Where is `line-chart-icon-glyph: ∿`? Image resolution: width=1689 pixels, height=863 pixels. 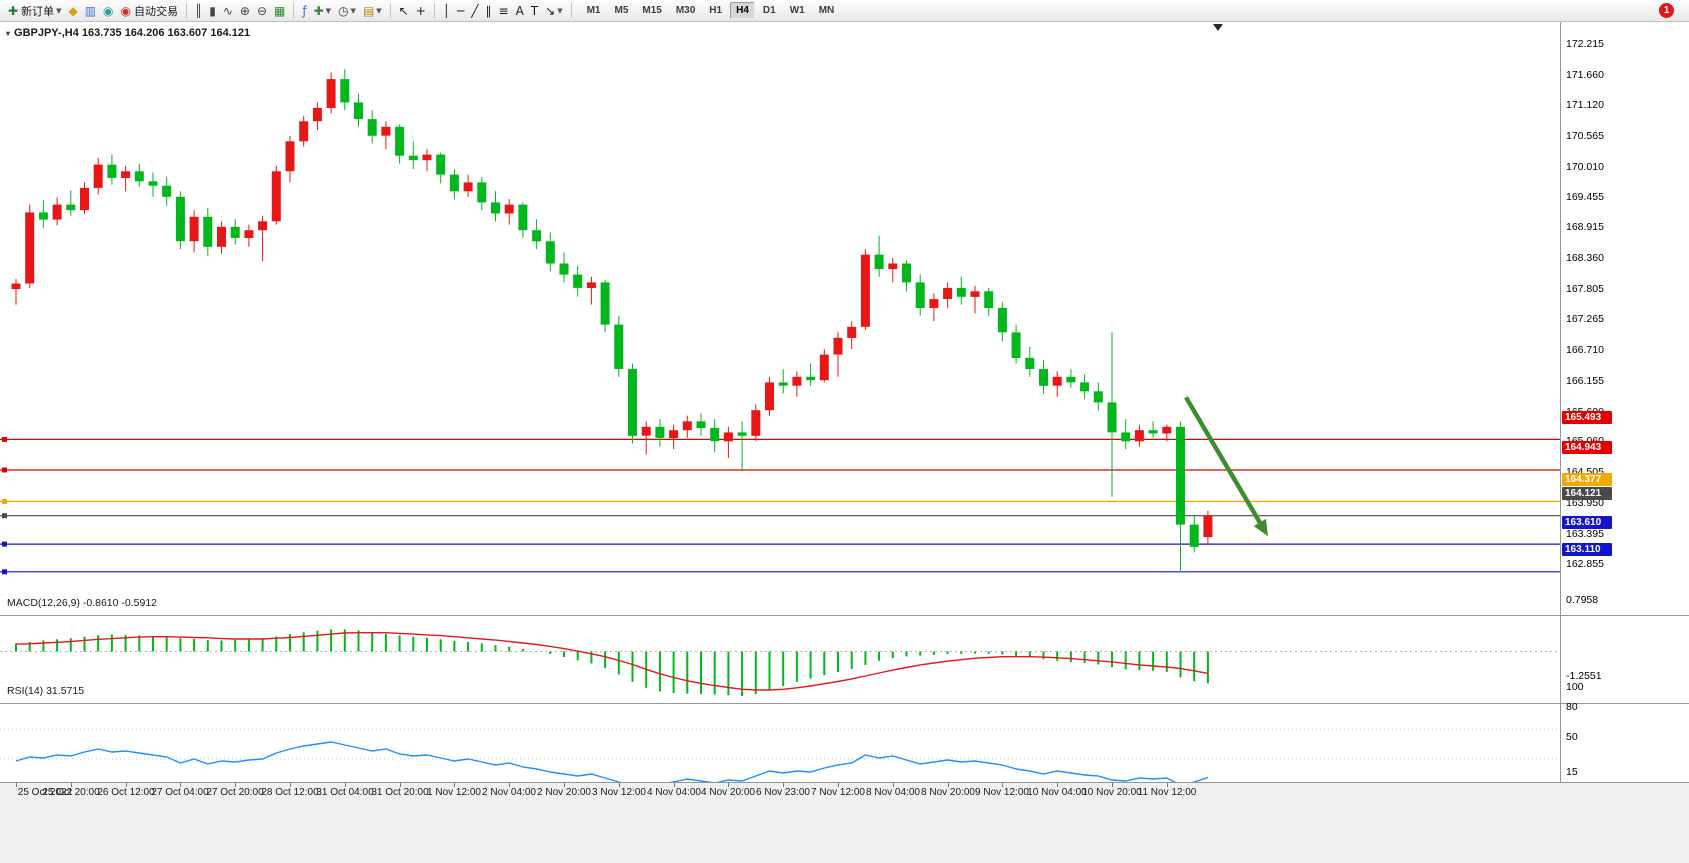 line-chart-icon-glyph: ∿ is located at coordinates (227, 10).